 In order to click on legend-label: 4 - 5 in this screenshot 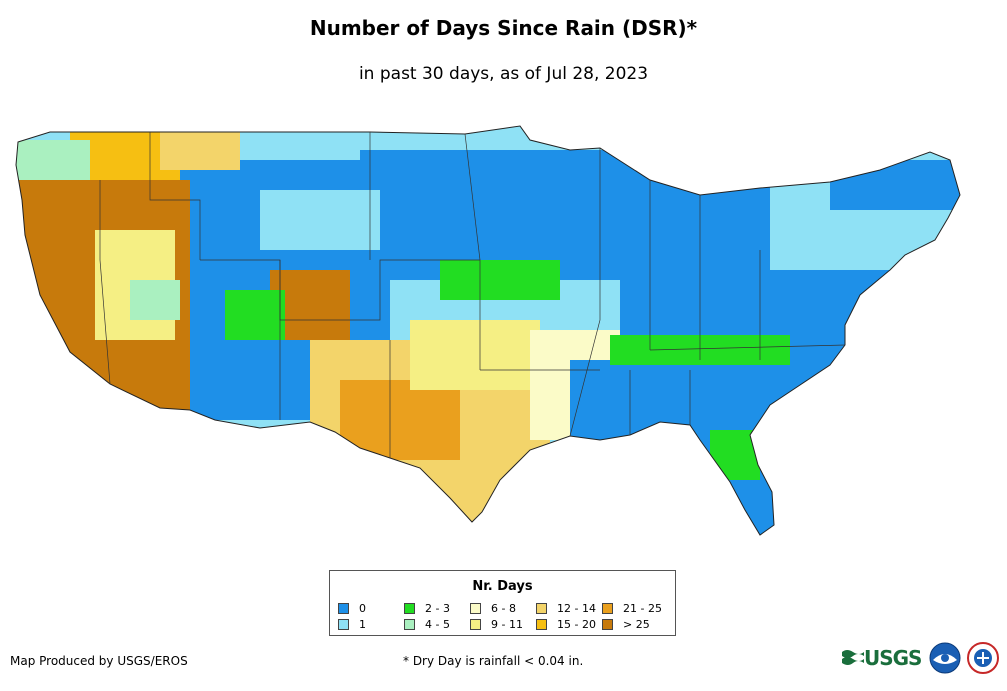, I will do `click(437, 624)`.